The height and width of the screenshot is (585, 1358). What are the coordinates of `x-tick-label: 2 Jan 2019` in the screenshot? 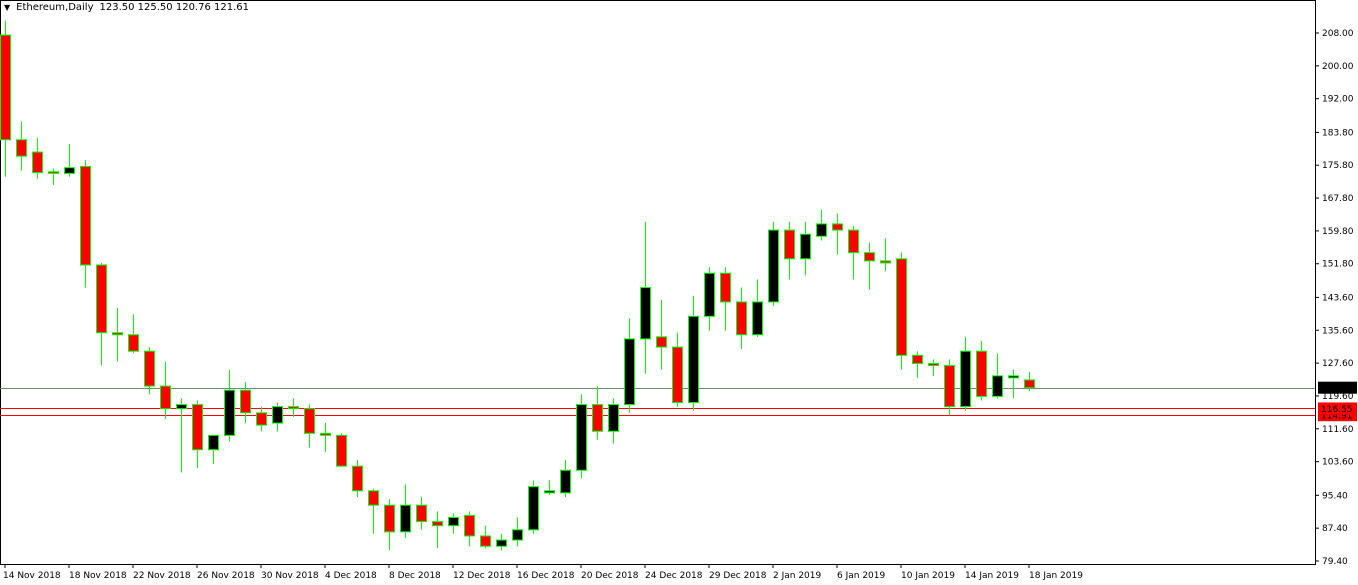 It's located at (797, 576).